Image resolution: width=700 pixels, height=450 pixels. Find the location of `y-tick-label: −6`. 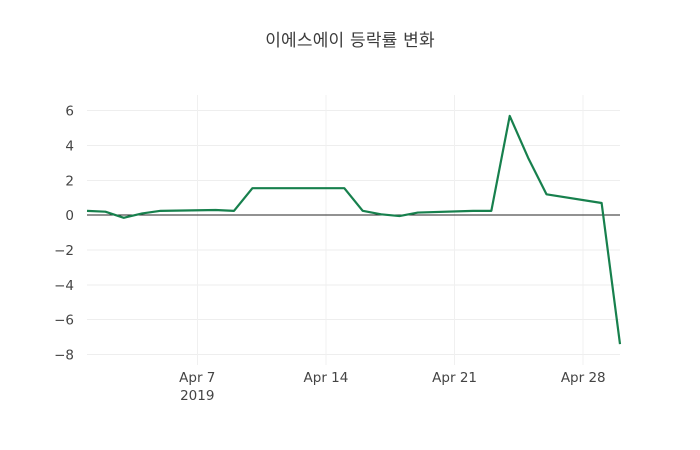

y-tick-label: −6 is located at coordinates (64, 321).